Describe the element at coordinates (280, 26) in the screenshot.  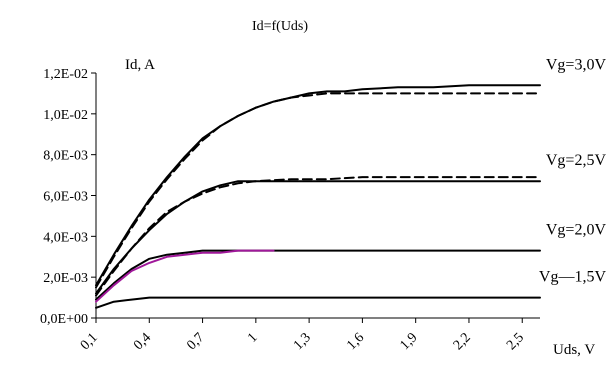
I see `chart-title: Id=f(Uds)` at that location.